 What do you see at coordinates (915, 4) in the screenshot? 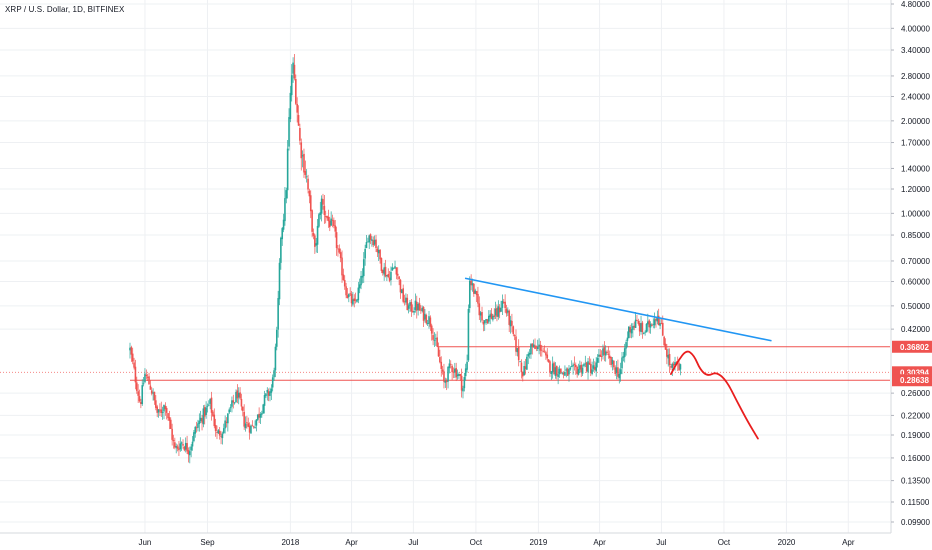
I see `y-tick-label: 4.80000` at bounding box center [915, 4].